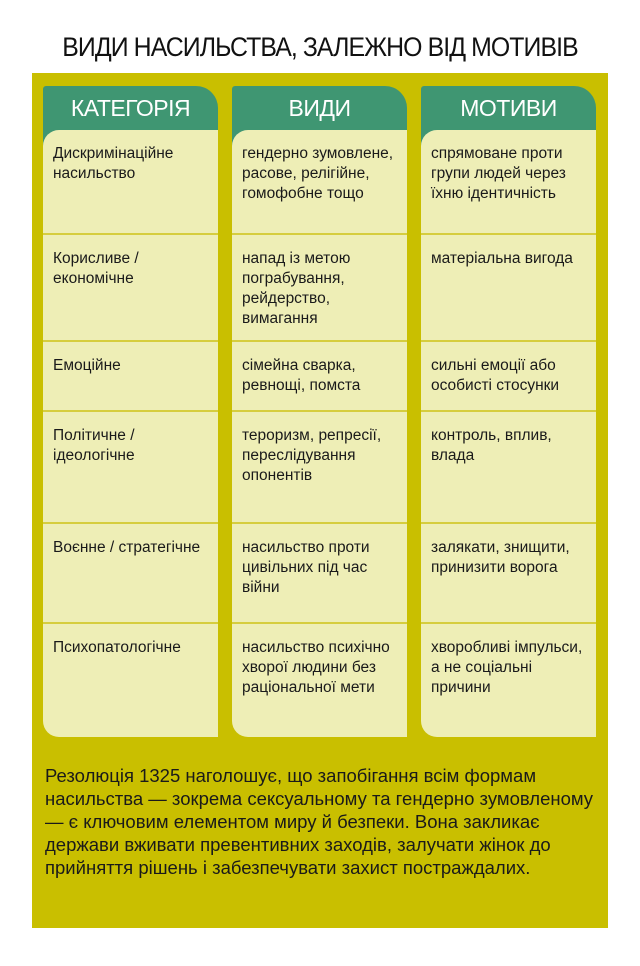 This screenshot has height=966, width=640. What do you see at coordinates (319, 574) in the screenshot?
I see `table-cell: насильство проти цивільних під час війни` at bounding box center [319, 574].